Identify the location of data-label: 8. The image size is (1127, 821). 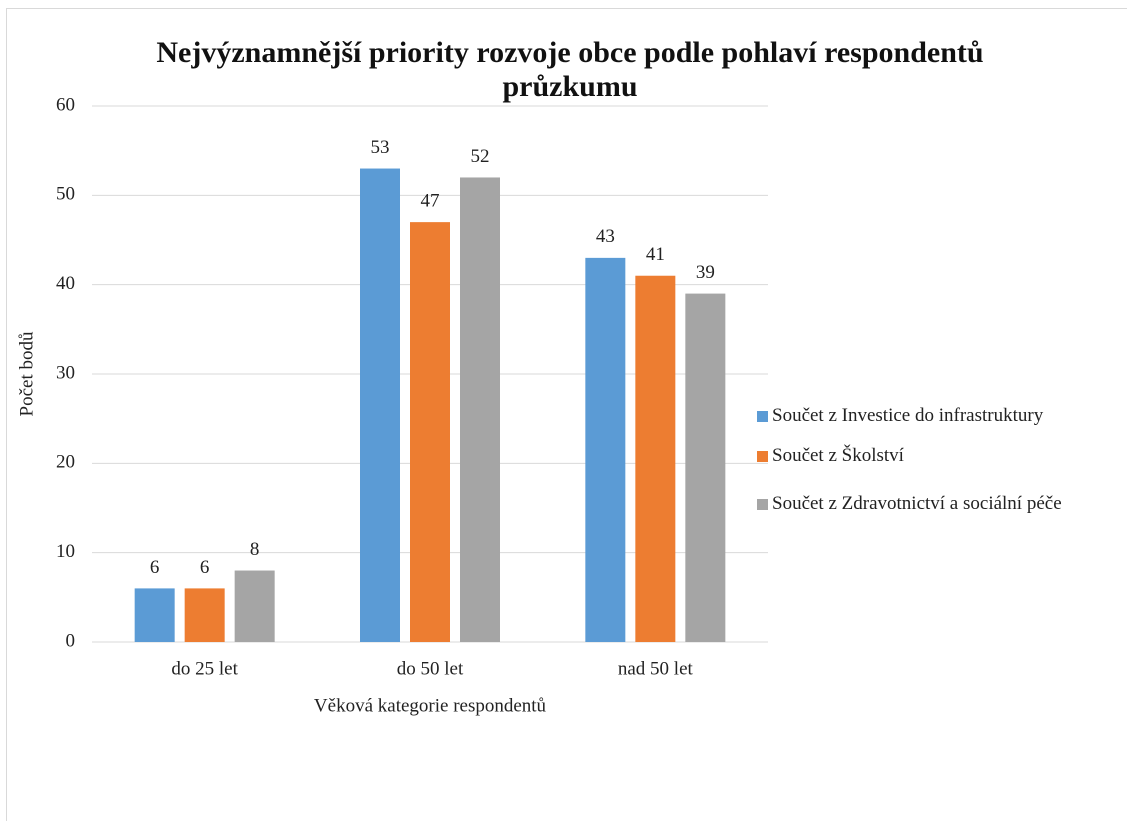
(255, 549).